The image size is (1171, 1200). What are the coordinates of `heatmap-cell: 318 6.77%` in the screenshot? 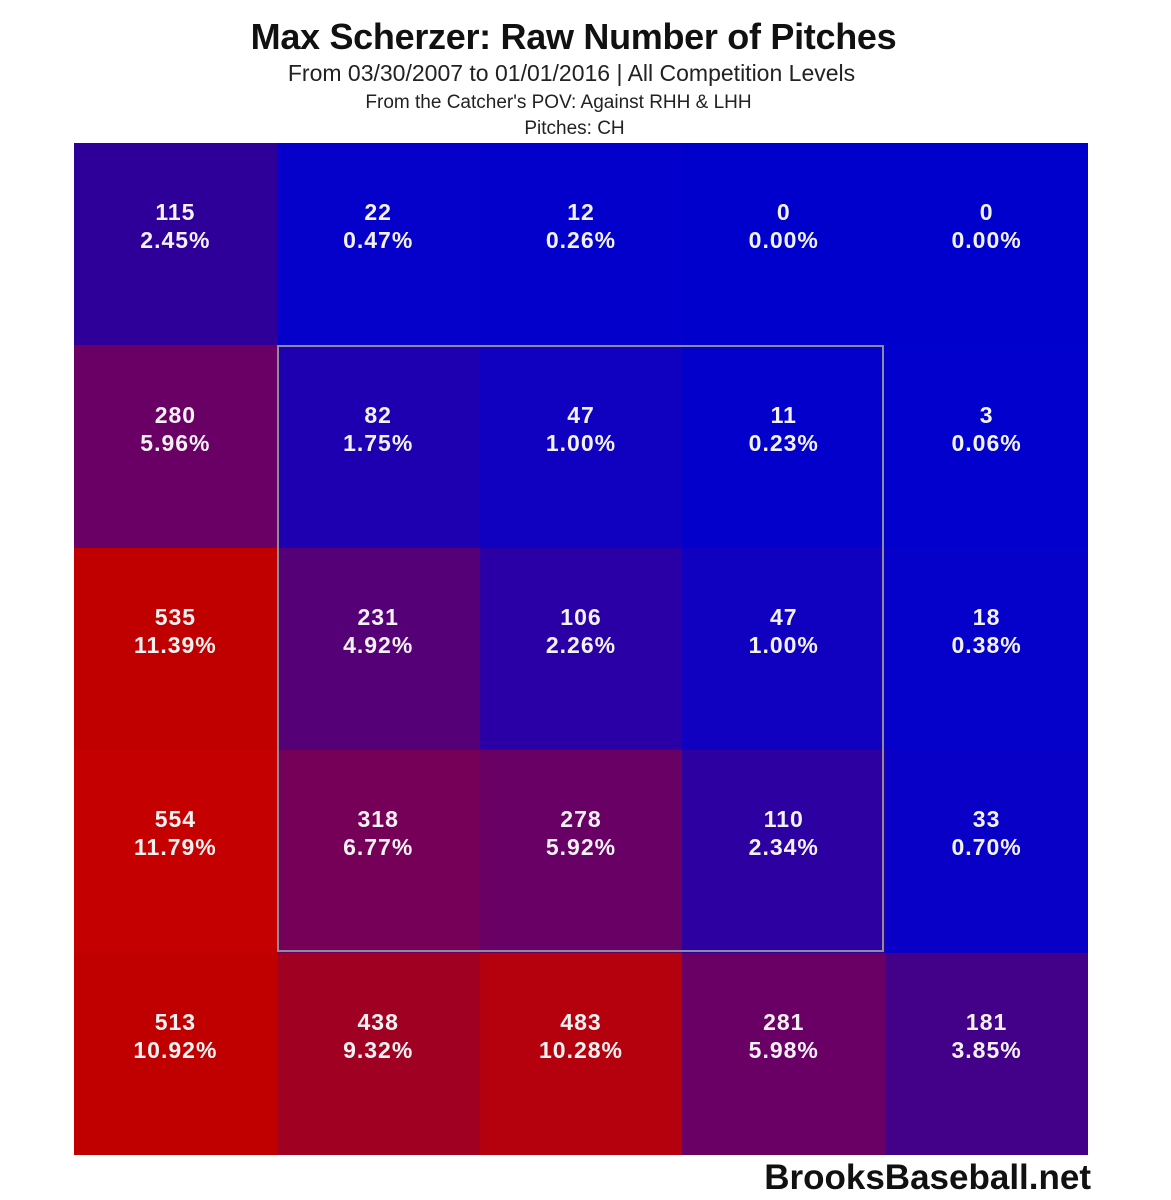 It's located at (378, 851).